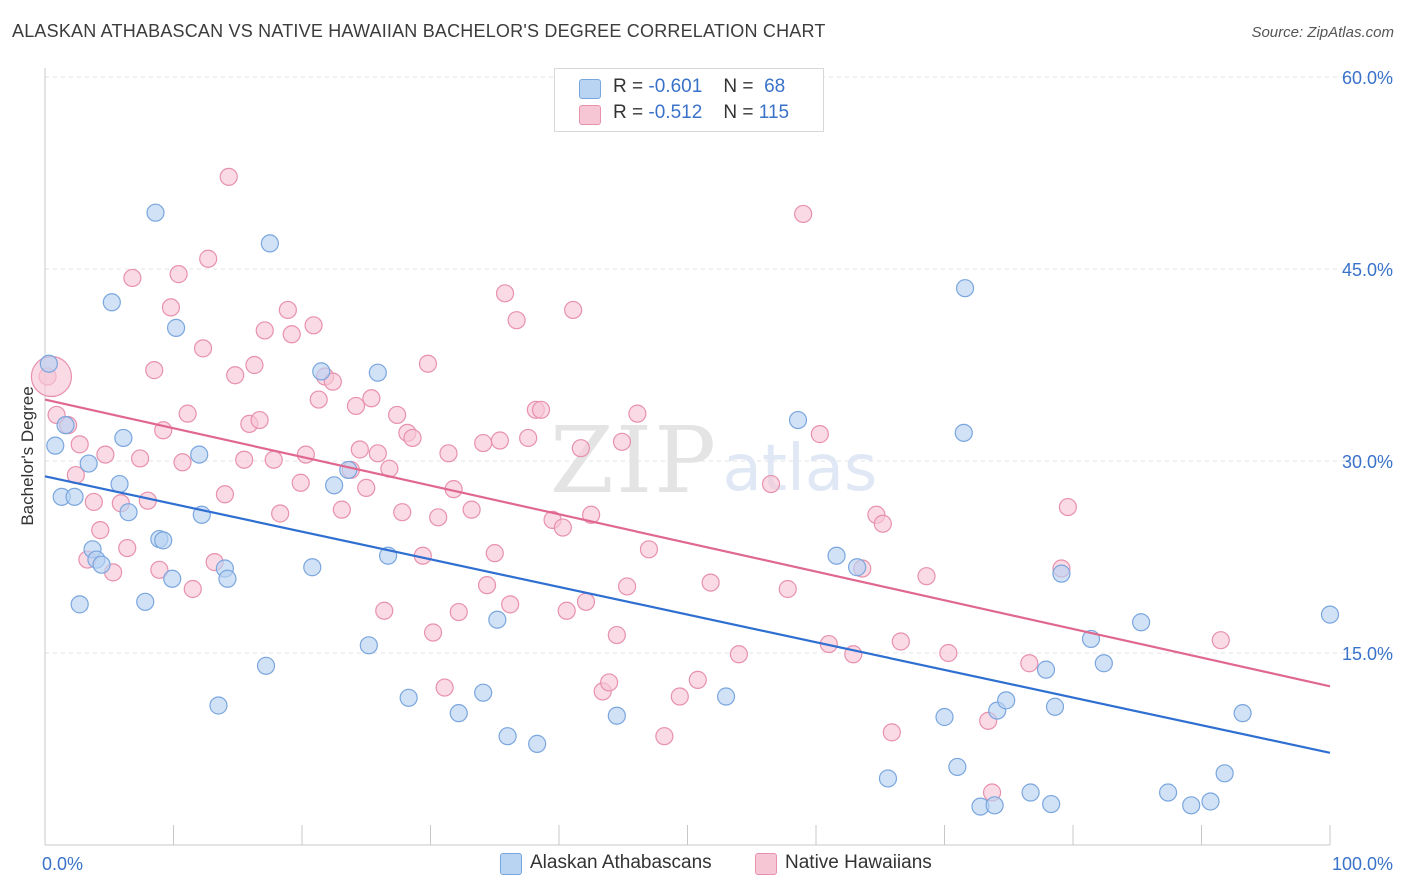 The height and width of the screenshot is (892, 1406). I want to click on stats-legend: R = -0.601 N = 68 R = -0.512 N = 115, so click(689, 100).